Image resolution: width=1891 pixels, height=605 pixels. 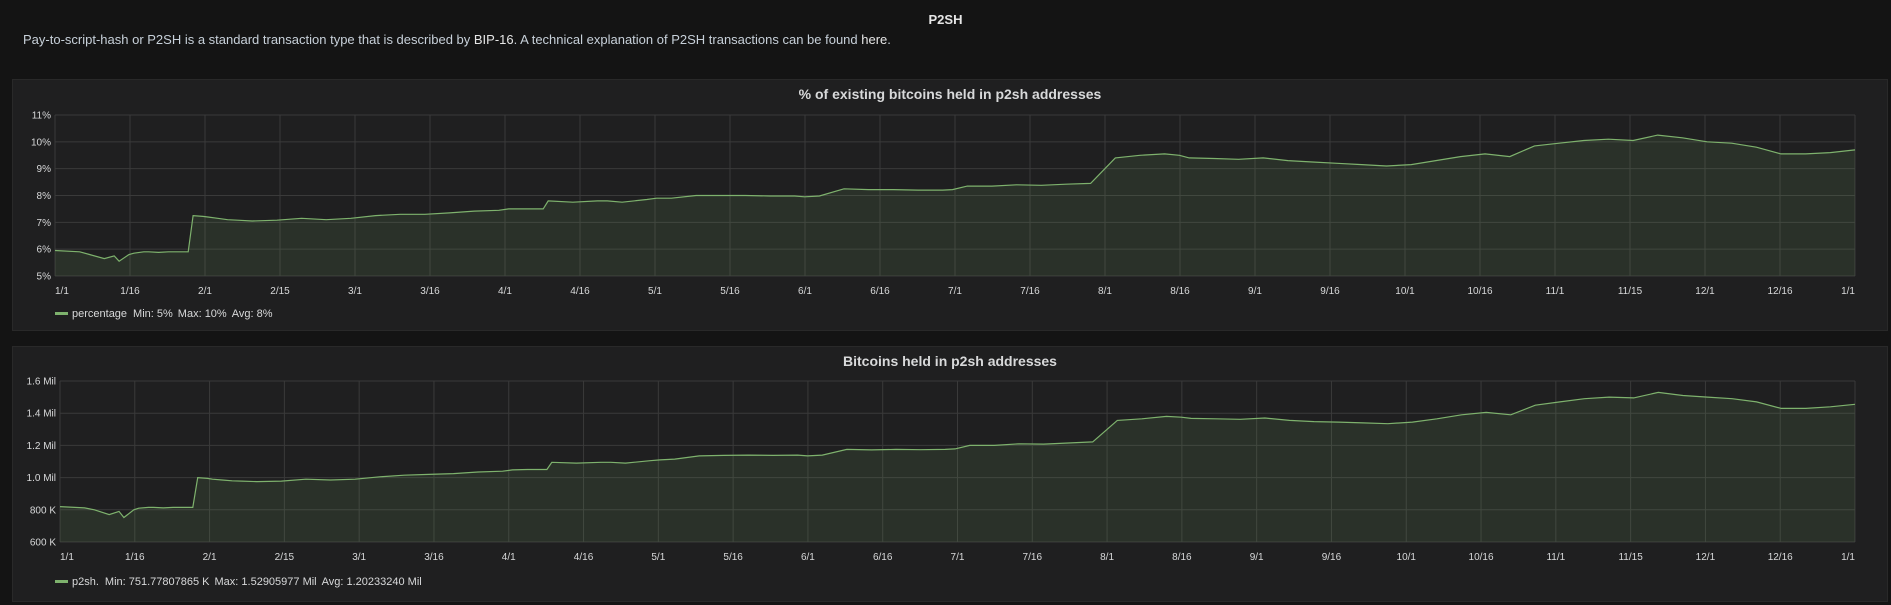 What do you see at coordinates (153, 314) in the screenshot?
I see `legend-min: Min: 5%` at bounding box center [153, 314].